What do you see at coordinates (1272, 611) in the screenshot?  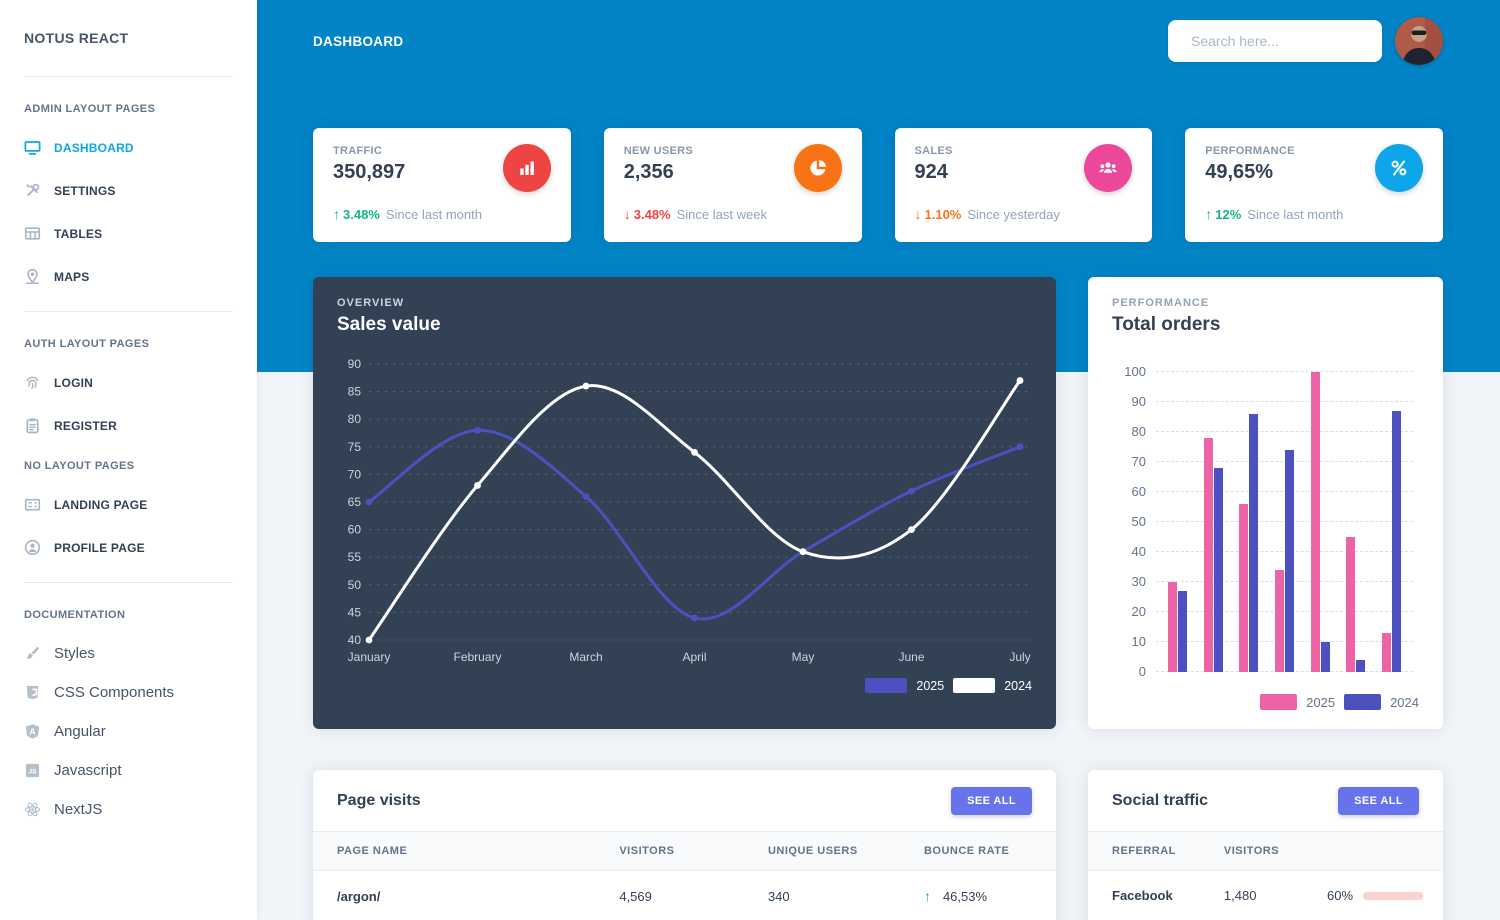 I see `gridline: 20` at bounding box center [1272, 611].